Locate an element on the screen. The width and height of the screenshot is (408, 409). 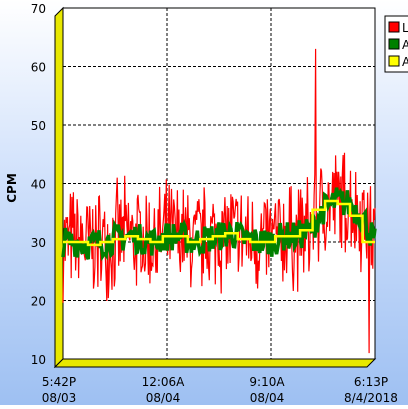
x-tick-time: 12:06A is located at coordinates (164, 382).